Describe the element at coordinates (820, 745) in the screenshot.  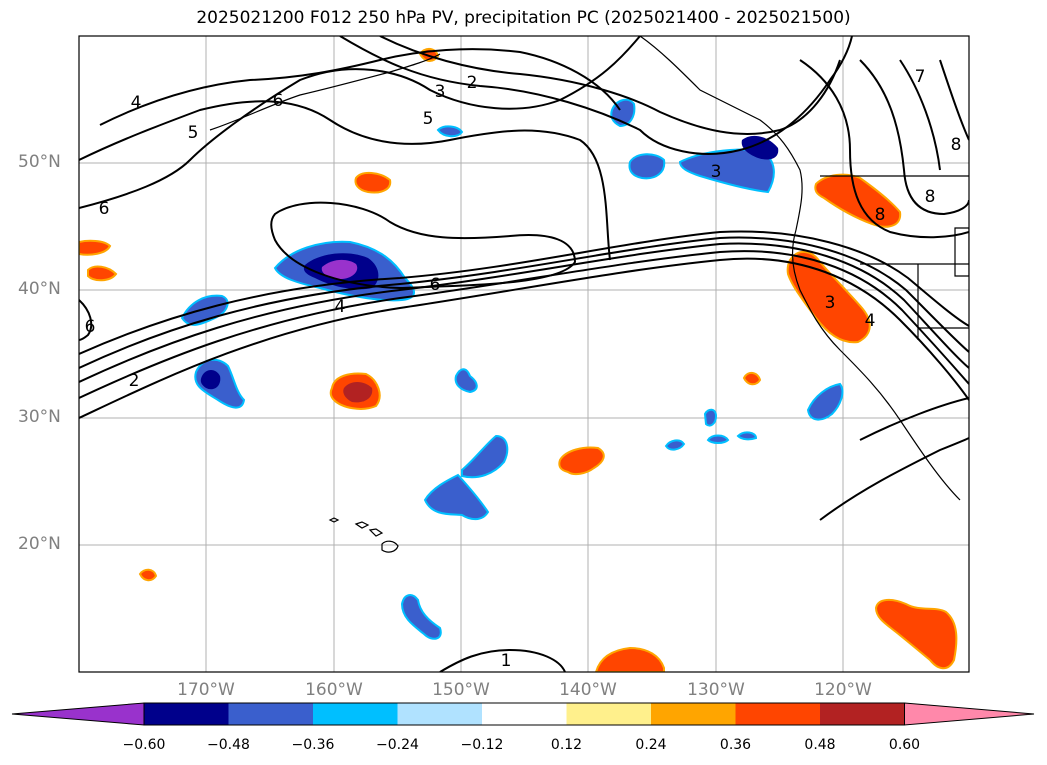
I see `colorbar-tick-label: 0.48` at that location.